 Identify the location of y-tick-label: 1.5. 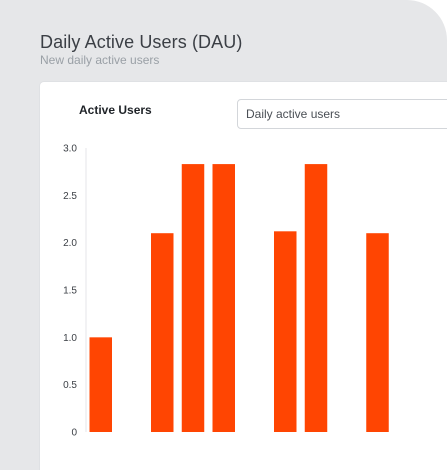
(70, 291).